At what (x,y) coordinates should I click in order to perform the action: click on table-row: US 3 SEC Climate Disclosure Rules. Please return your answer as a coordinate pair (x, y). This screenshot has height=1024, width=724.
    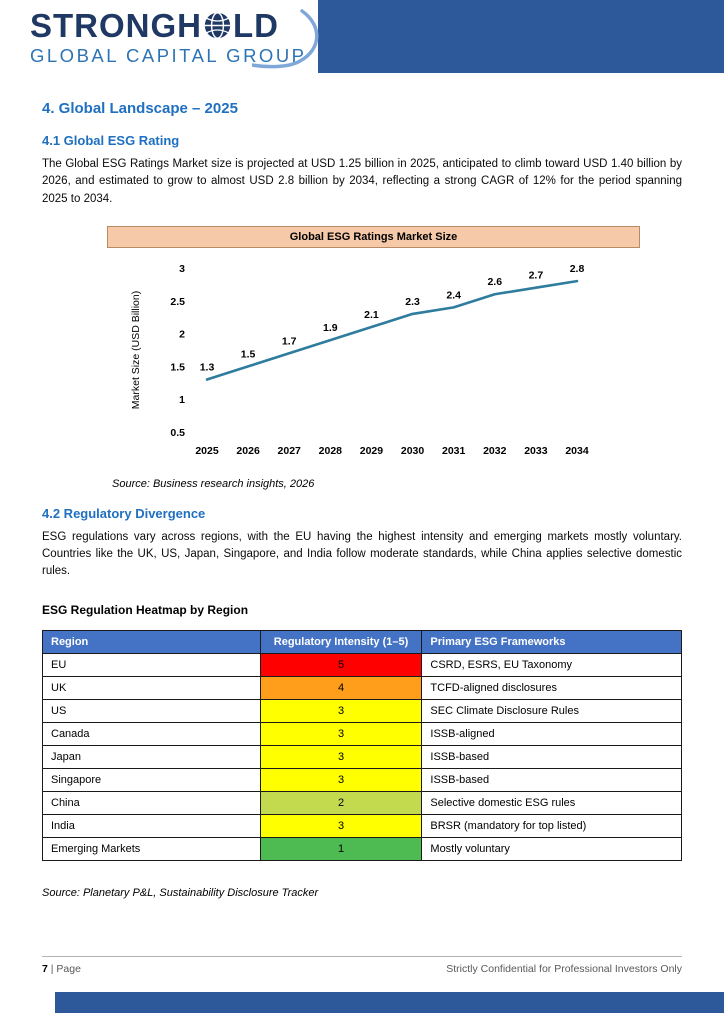
    Looking at the image, I should click on (362, 710).